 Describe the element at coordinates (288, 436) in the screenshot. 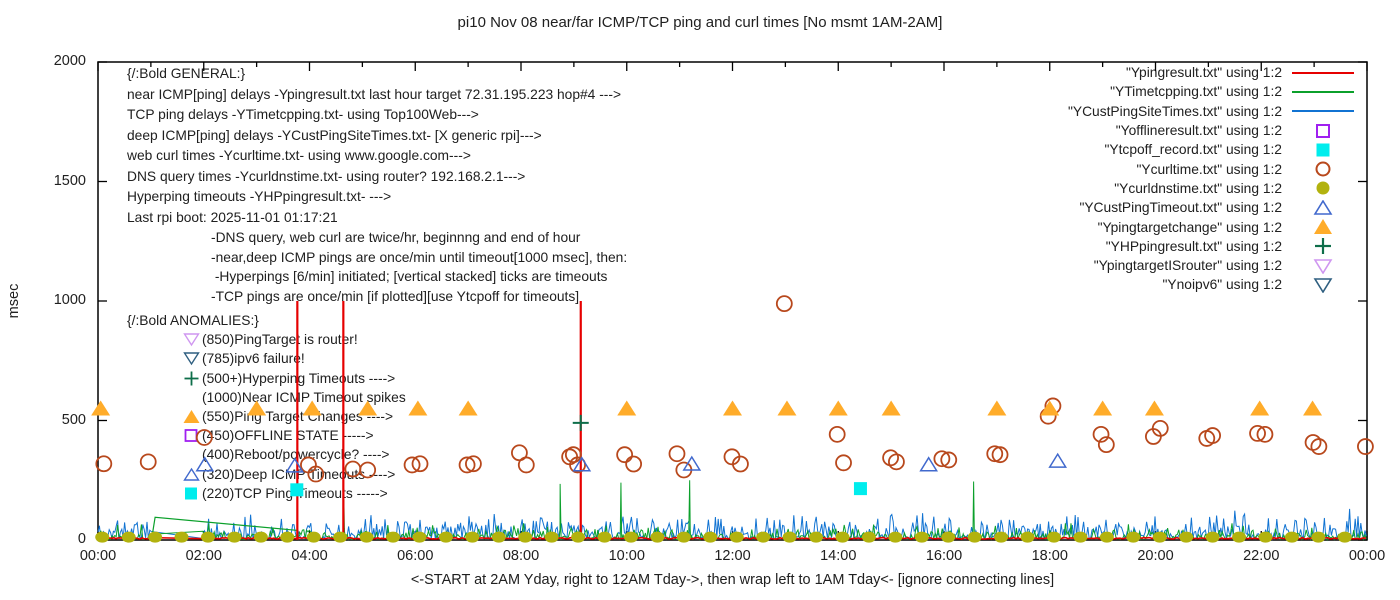

I see `anomaly-text: (450)OFFLINE STATE ----->` at that location.